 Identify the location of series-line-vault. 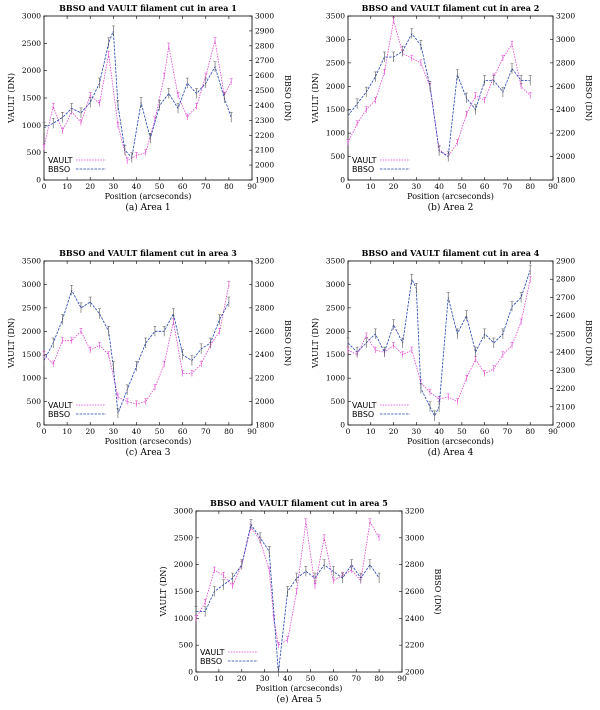
(439, 341).